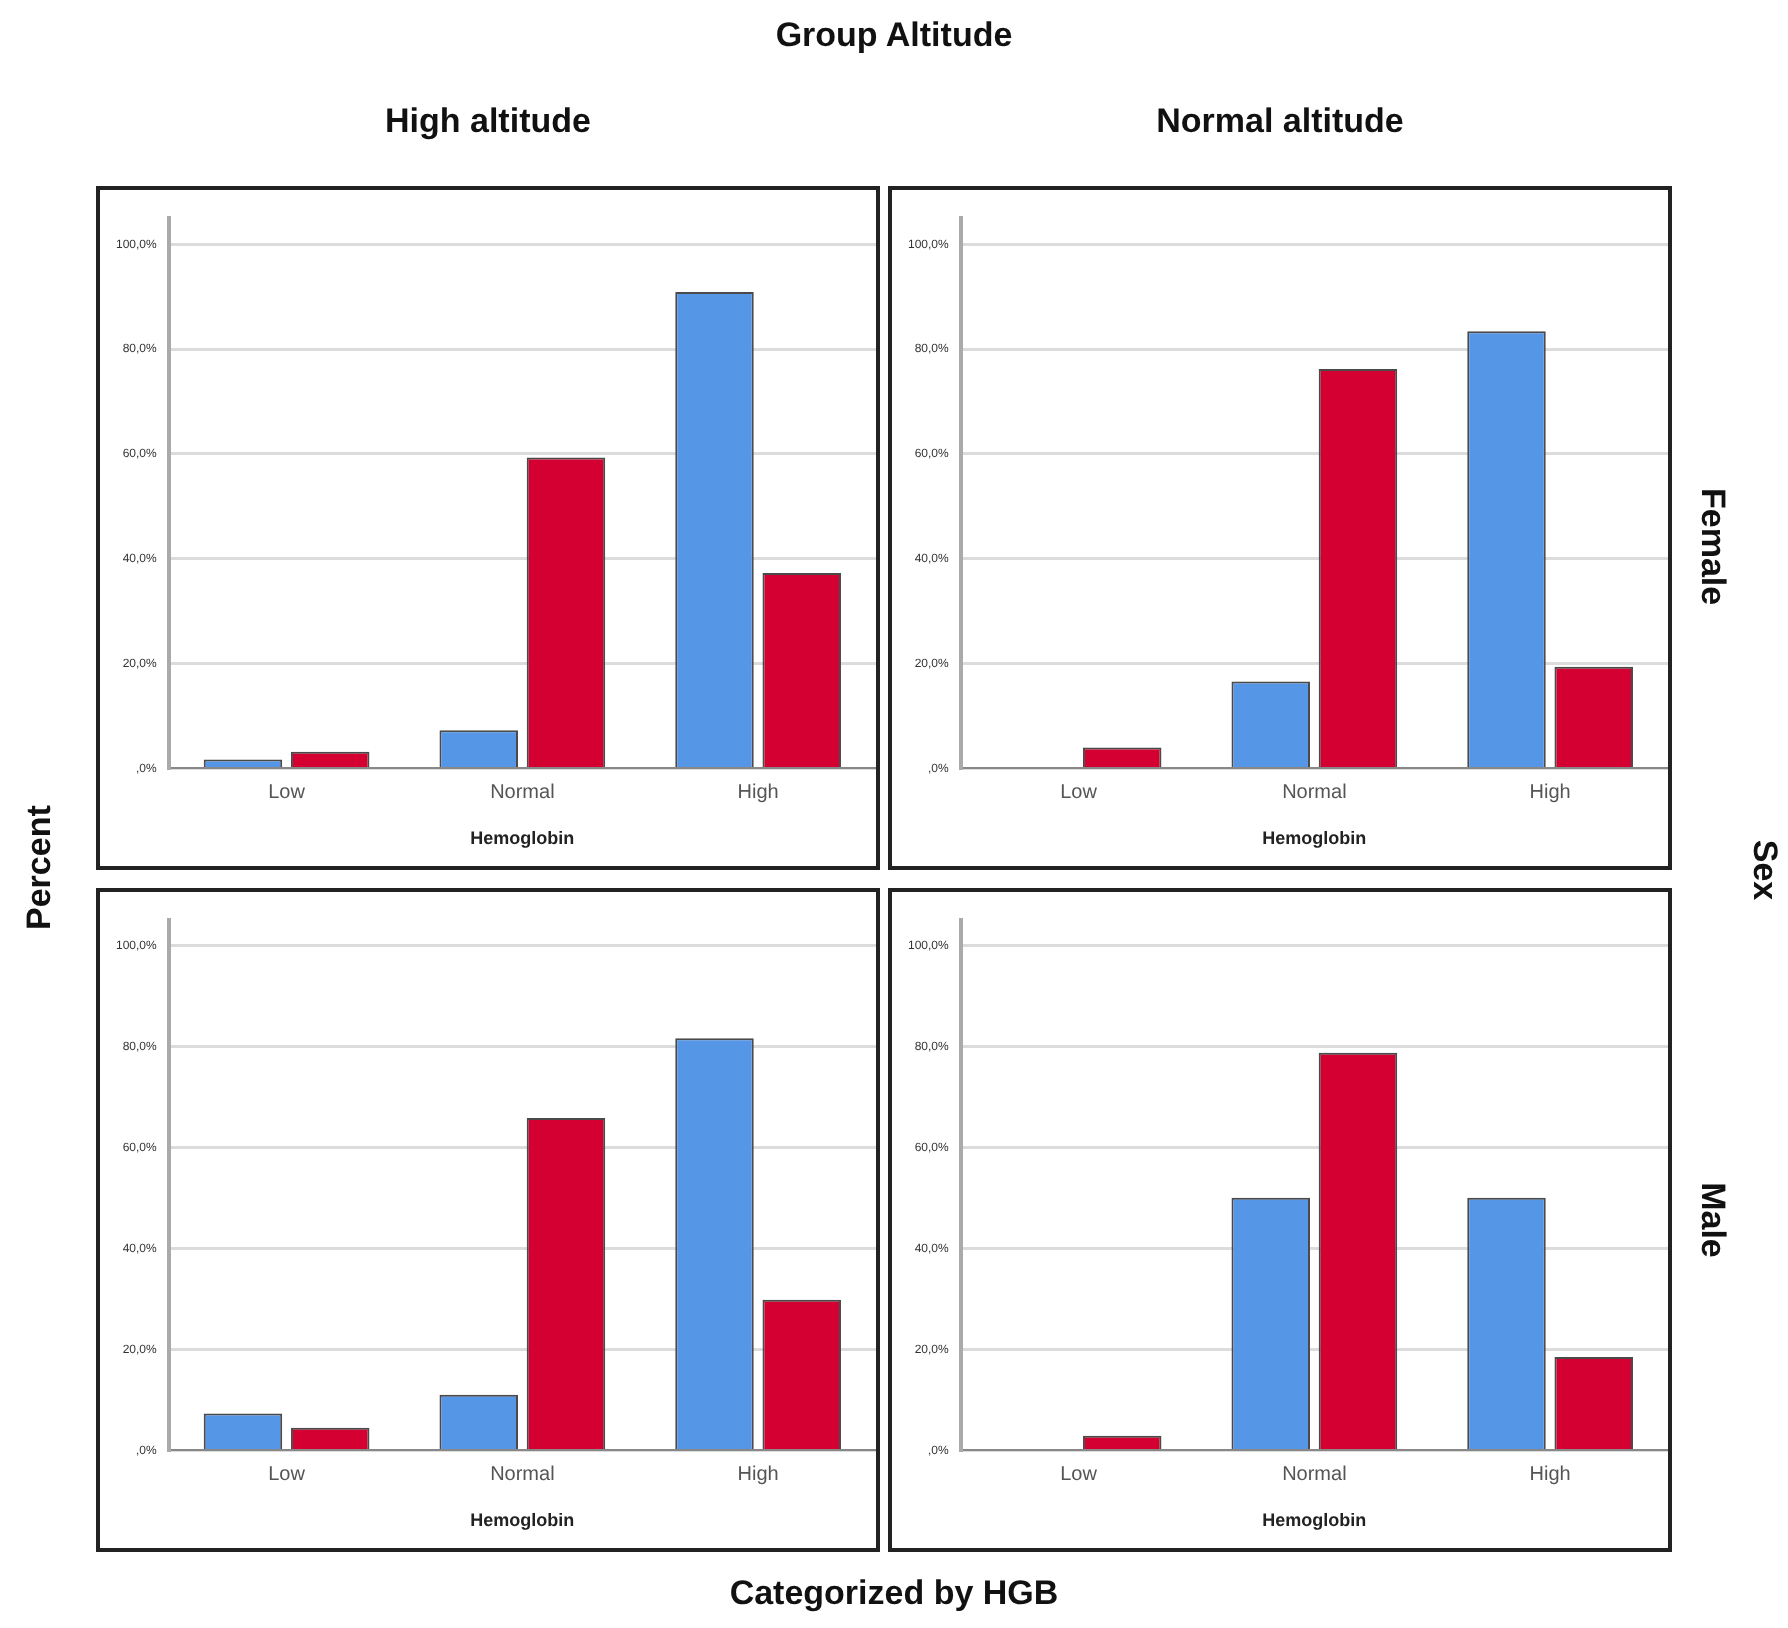 This screenshot has width=1788, height=1628. I want to click on text: Group Altitude, so click(894, 36).